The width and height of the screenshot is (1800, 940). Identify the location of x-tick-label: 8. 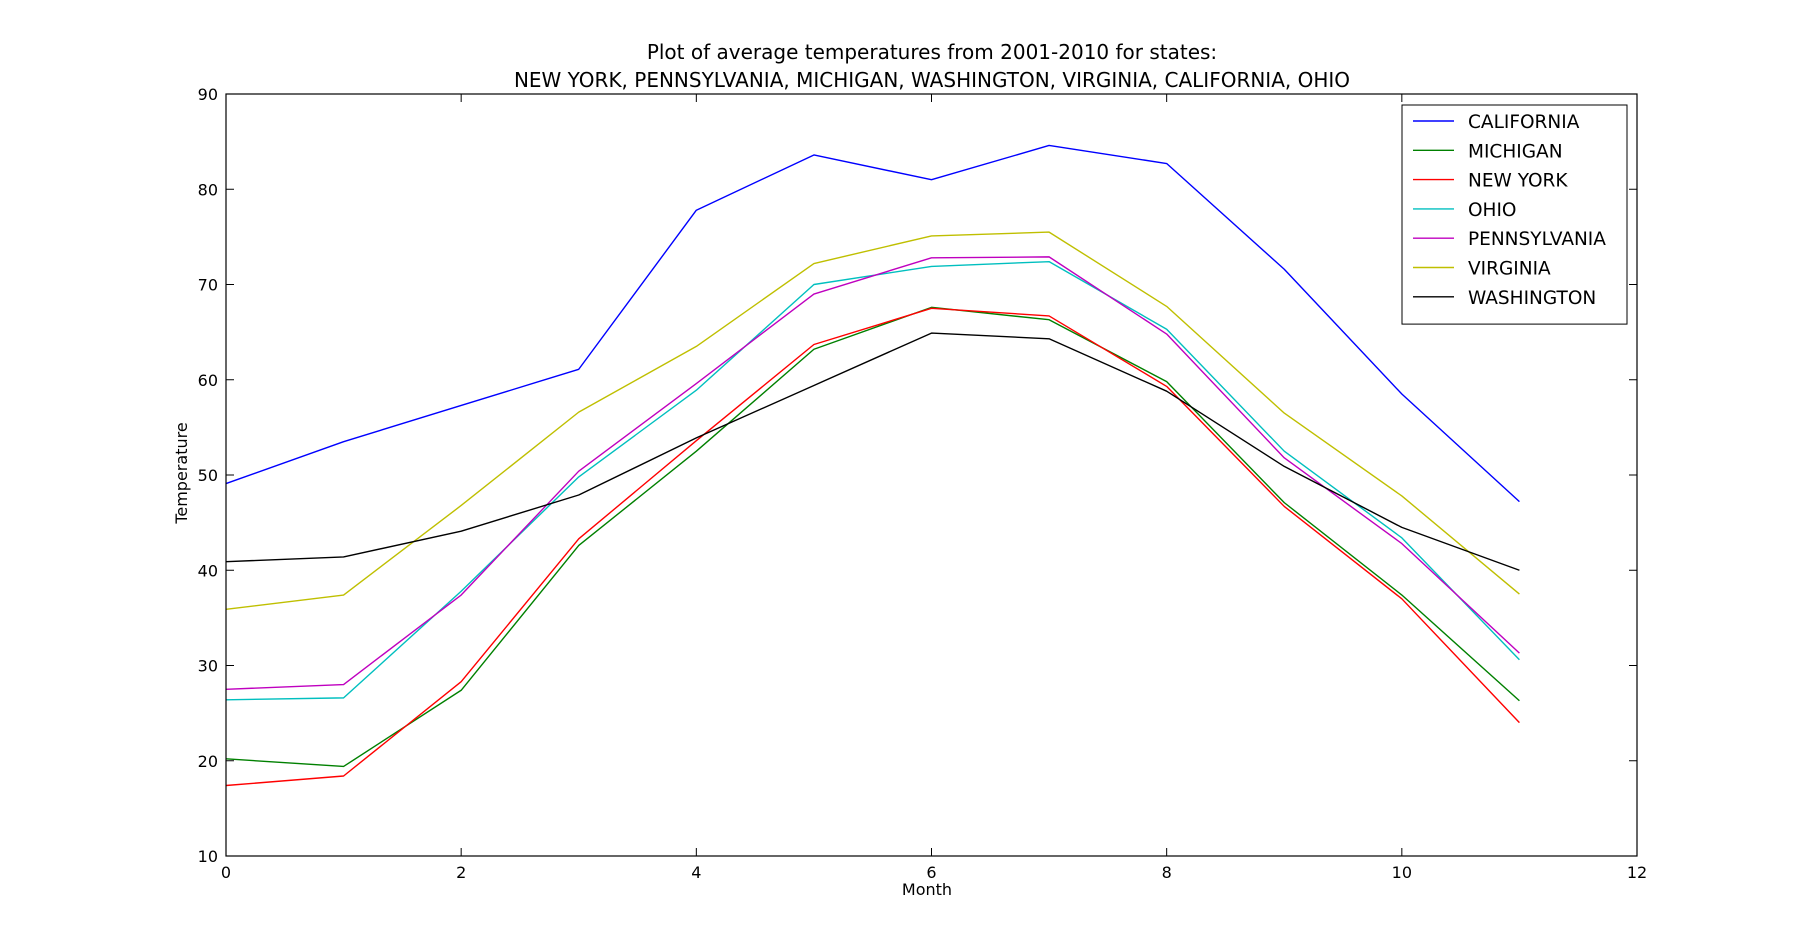
(1167, 872).